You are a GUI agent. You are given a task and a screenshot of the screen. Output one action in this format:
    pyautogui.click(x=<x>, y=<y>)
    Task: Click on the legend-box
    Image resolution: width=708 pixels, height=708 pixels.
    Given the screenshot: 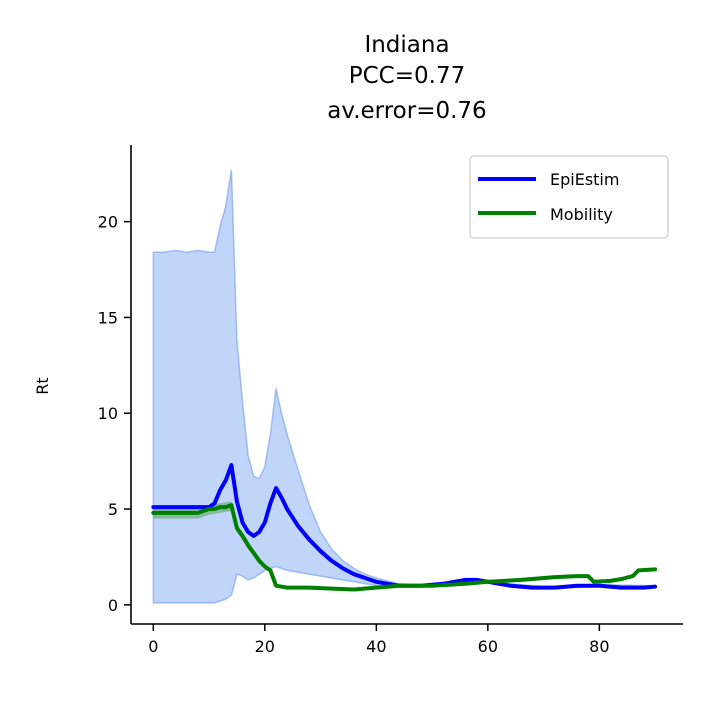 What is the action you would take?
    pyautogui.click(x=569, y=197)
    